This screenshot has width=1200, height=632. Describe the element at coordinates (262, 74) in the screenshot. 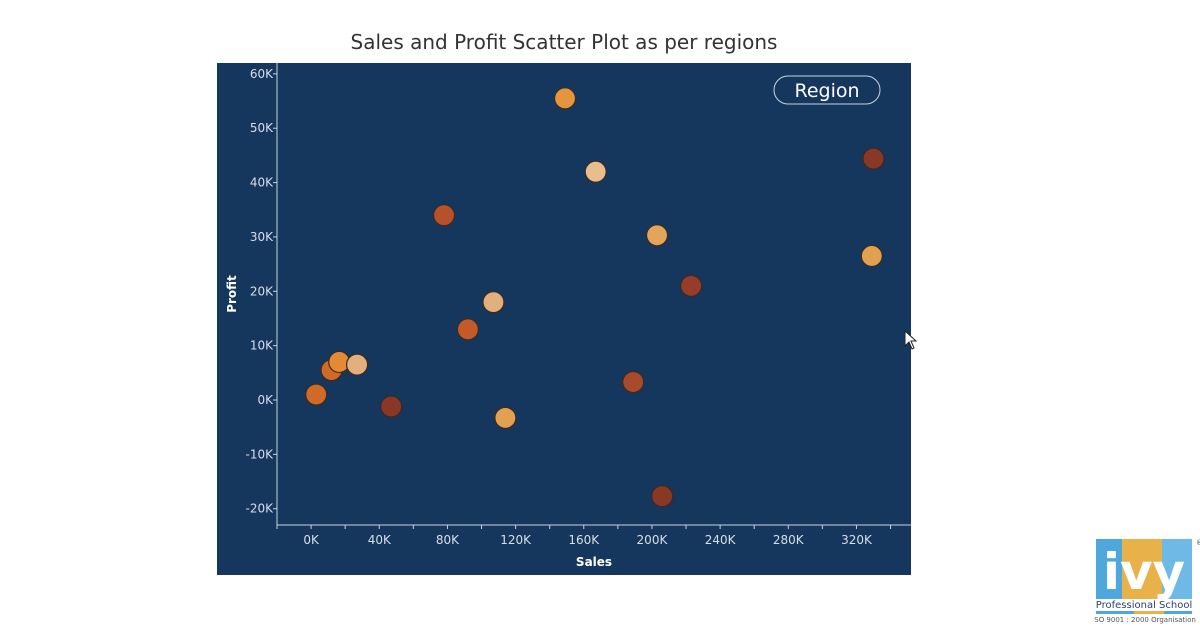

I see `y-tick-label: 60K` at that location.